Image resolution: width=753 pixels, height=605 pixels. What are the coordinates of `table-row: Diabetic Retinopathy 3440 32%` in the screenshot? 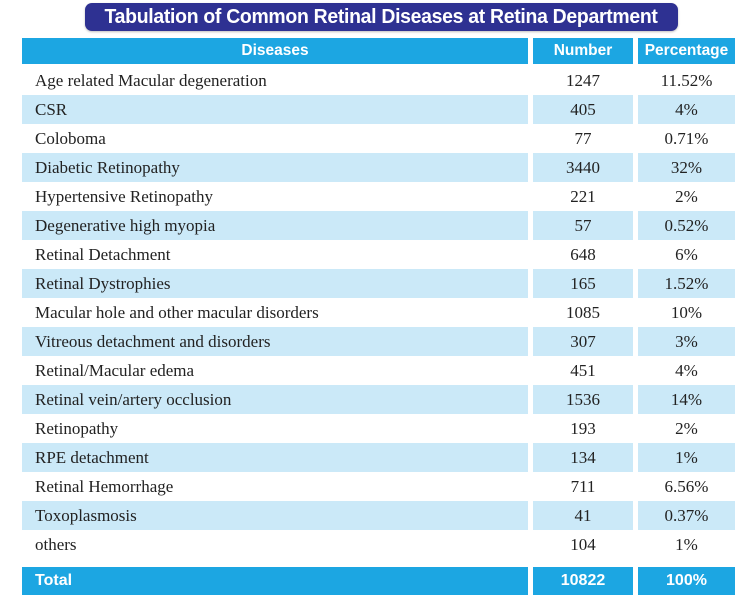 It's located at (378, 167).